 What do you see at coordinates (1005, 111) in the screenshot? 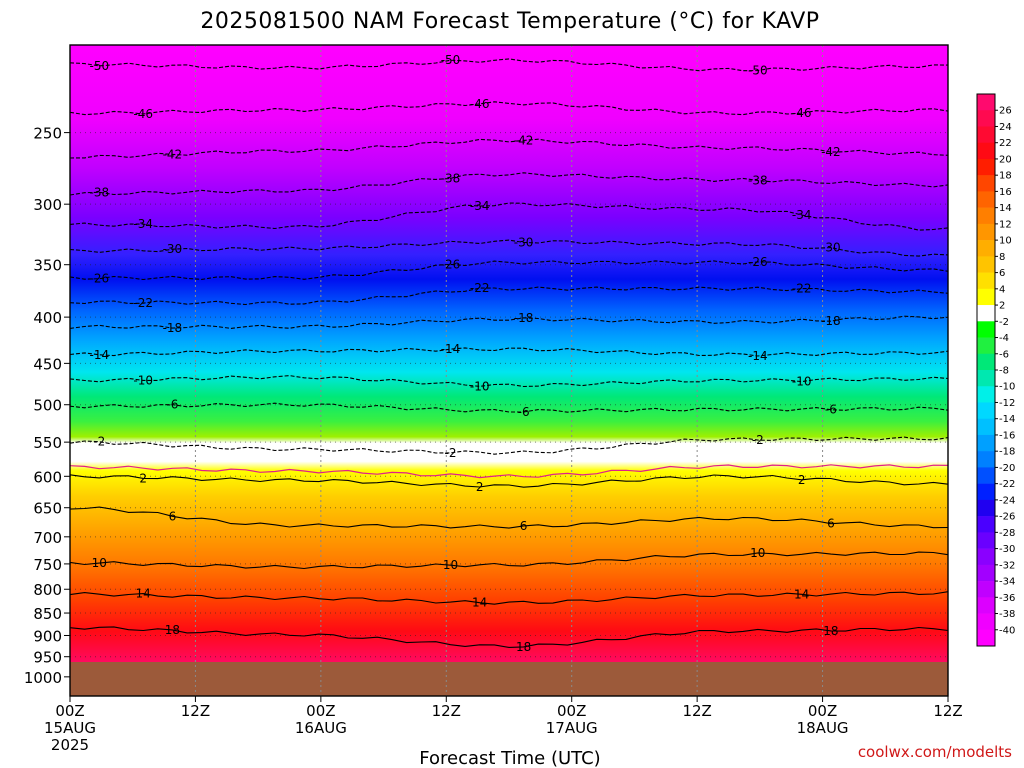
I see `colorbar-label: 26` at bounding box center [1005, 111].